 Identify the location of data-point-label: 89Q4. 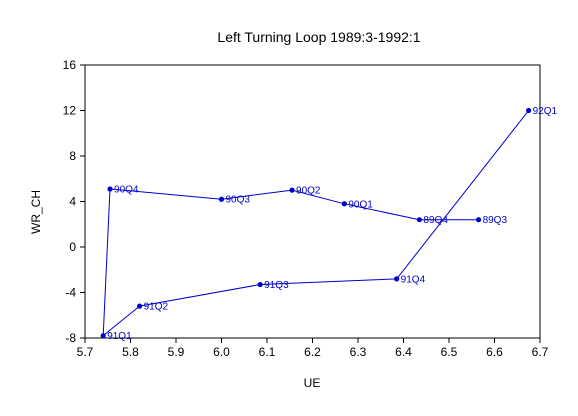
(435, 220).